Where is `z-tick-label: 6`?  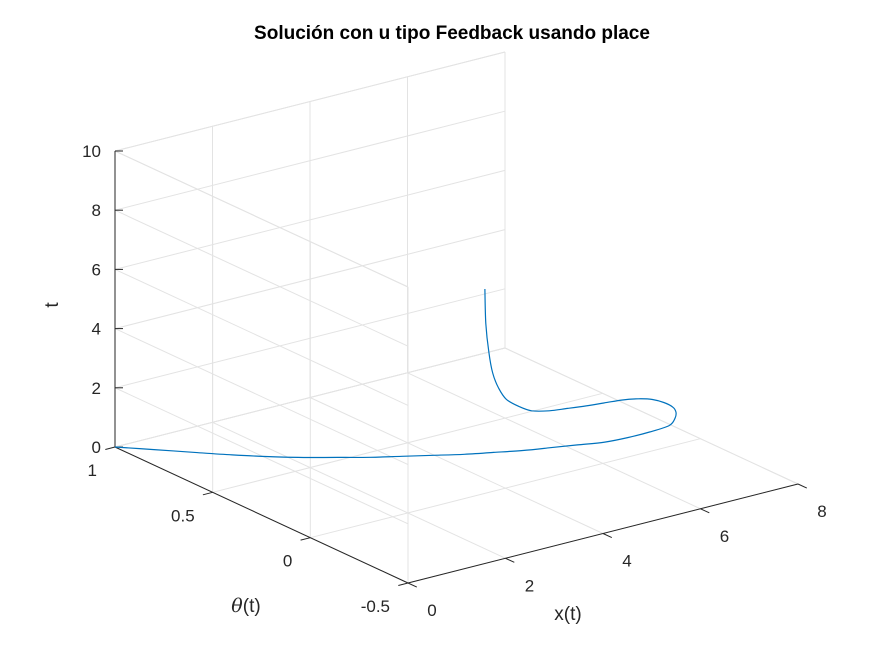 z-tick-label: 6 is located at coordinates (96, 269).